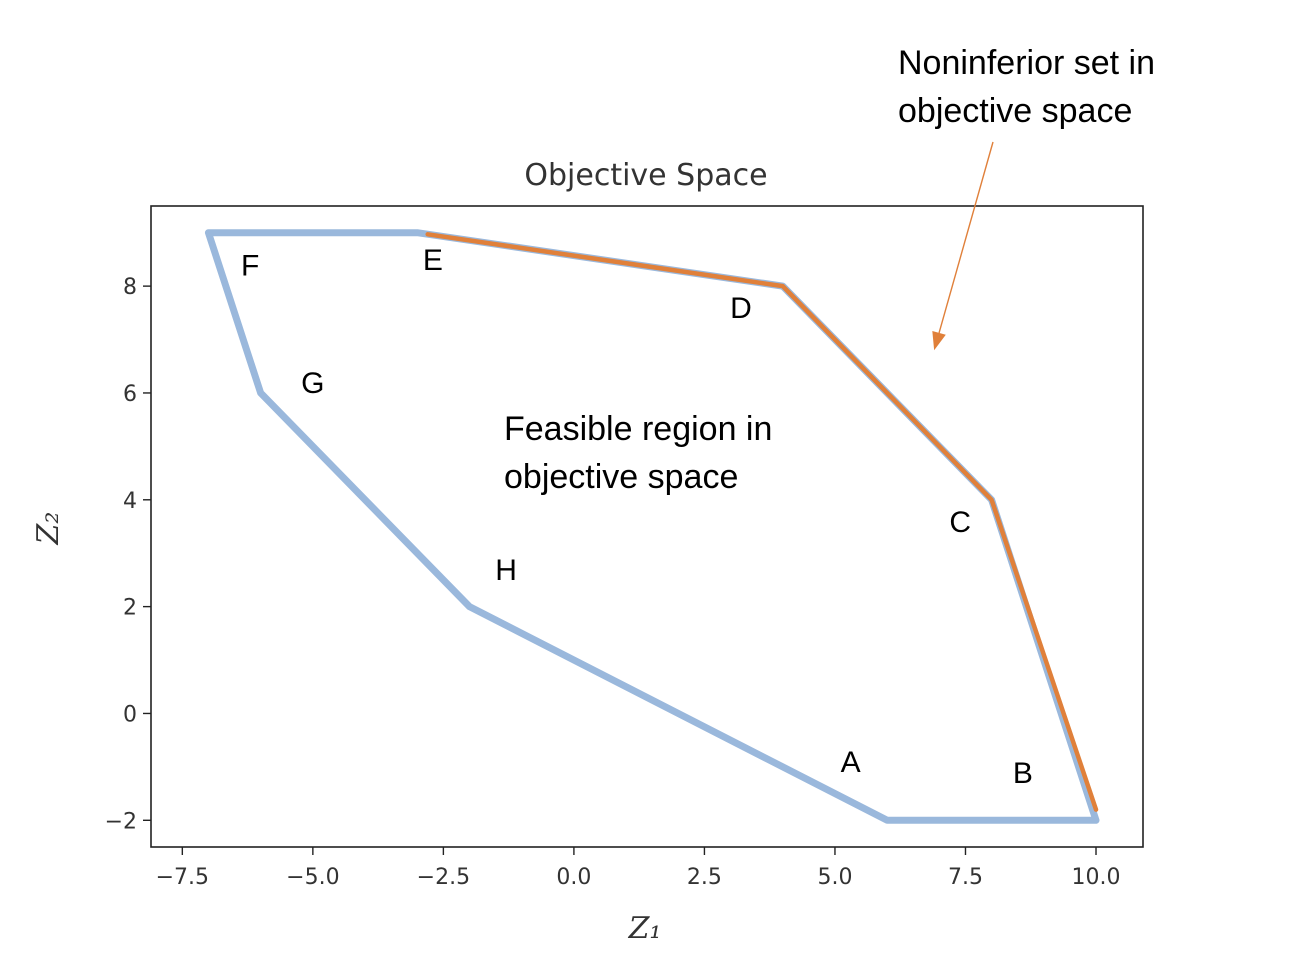 This screenshot has width=1300, height=980. I want to click on point-label-c: C, so click(960, 522).